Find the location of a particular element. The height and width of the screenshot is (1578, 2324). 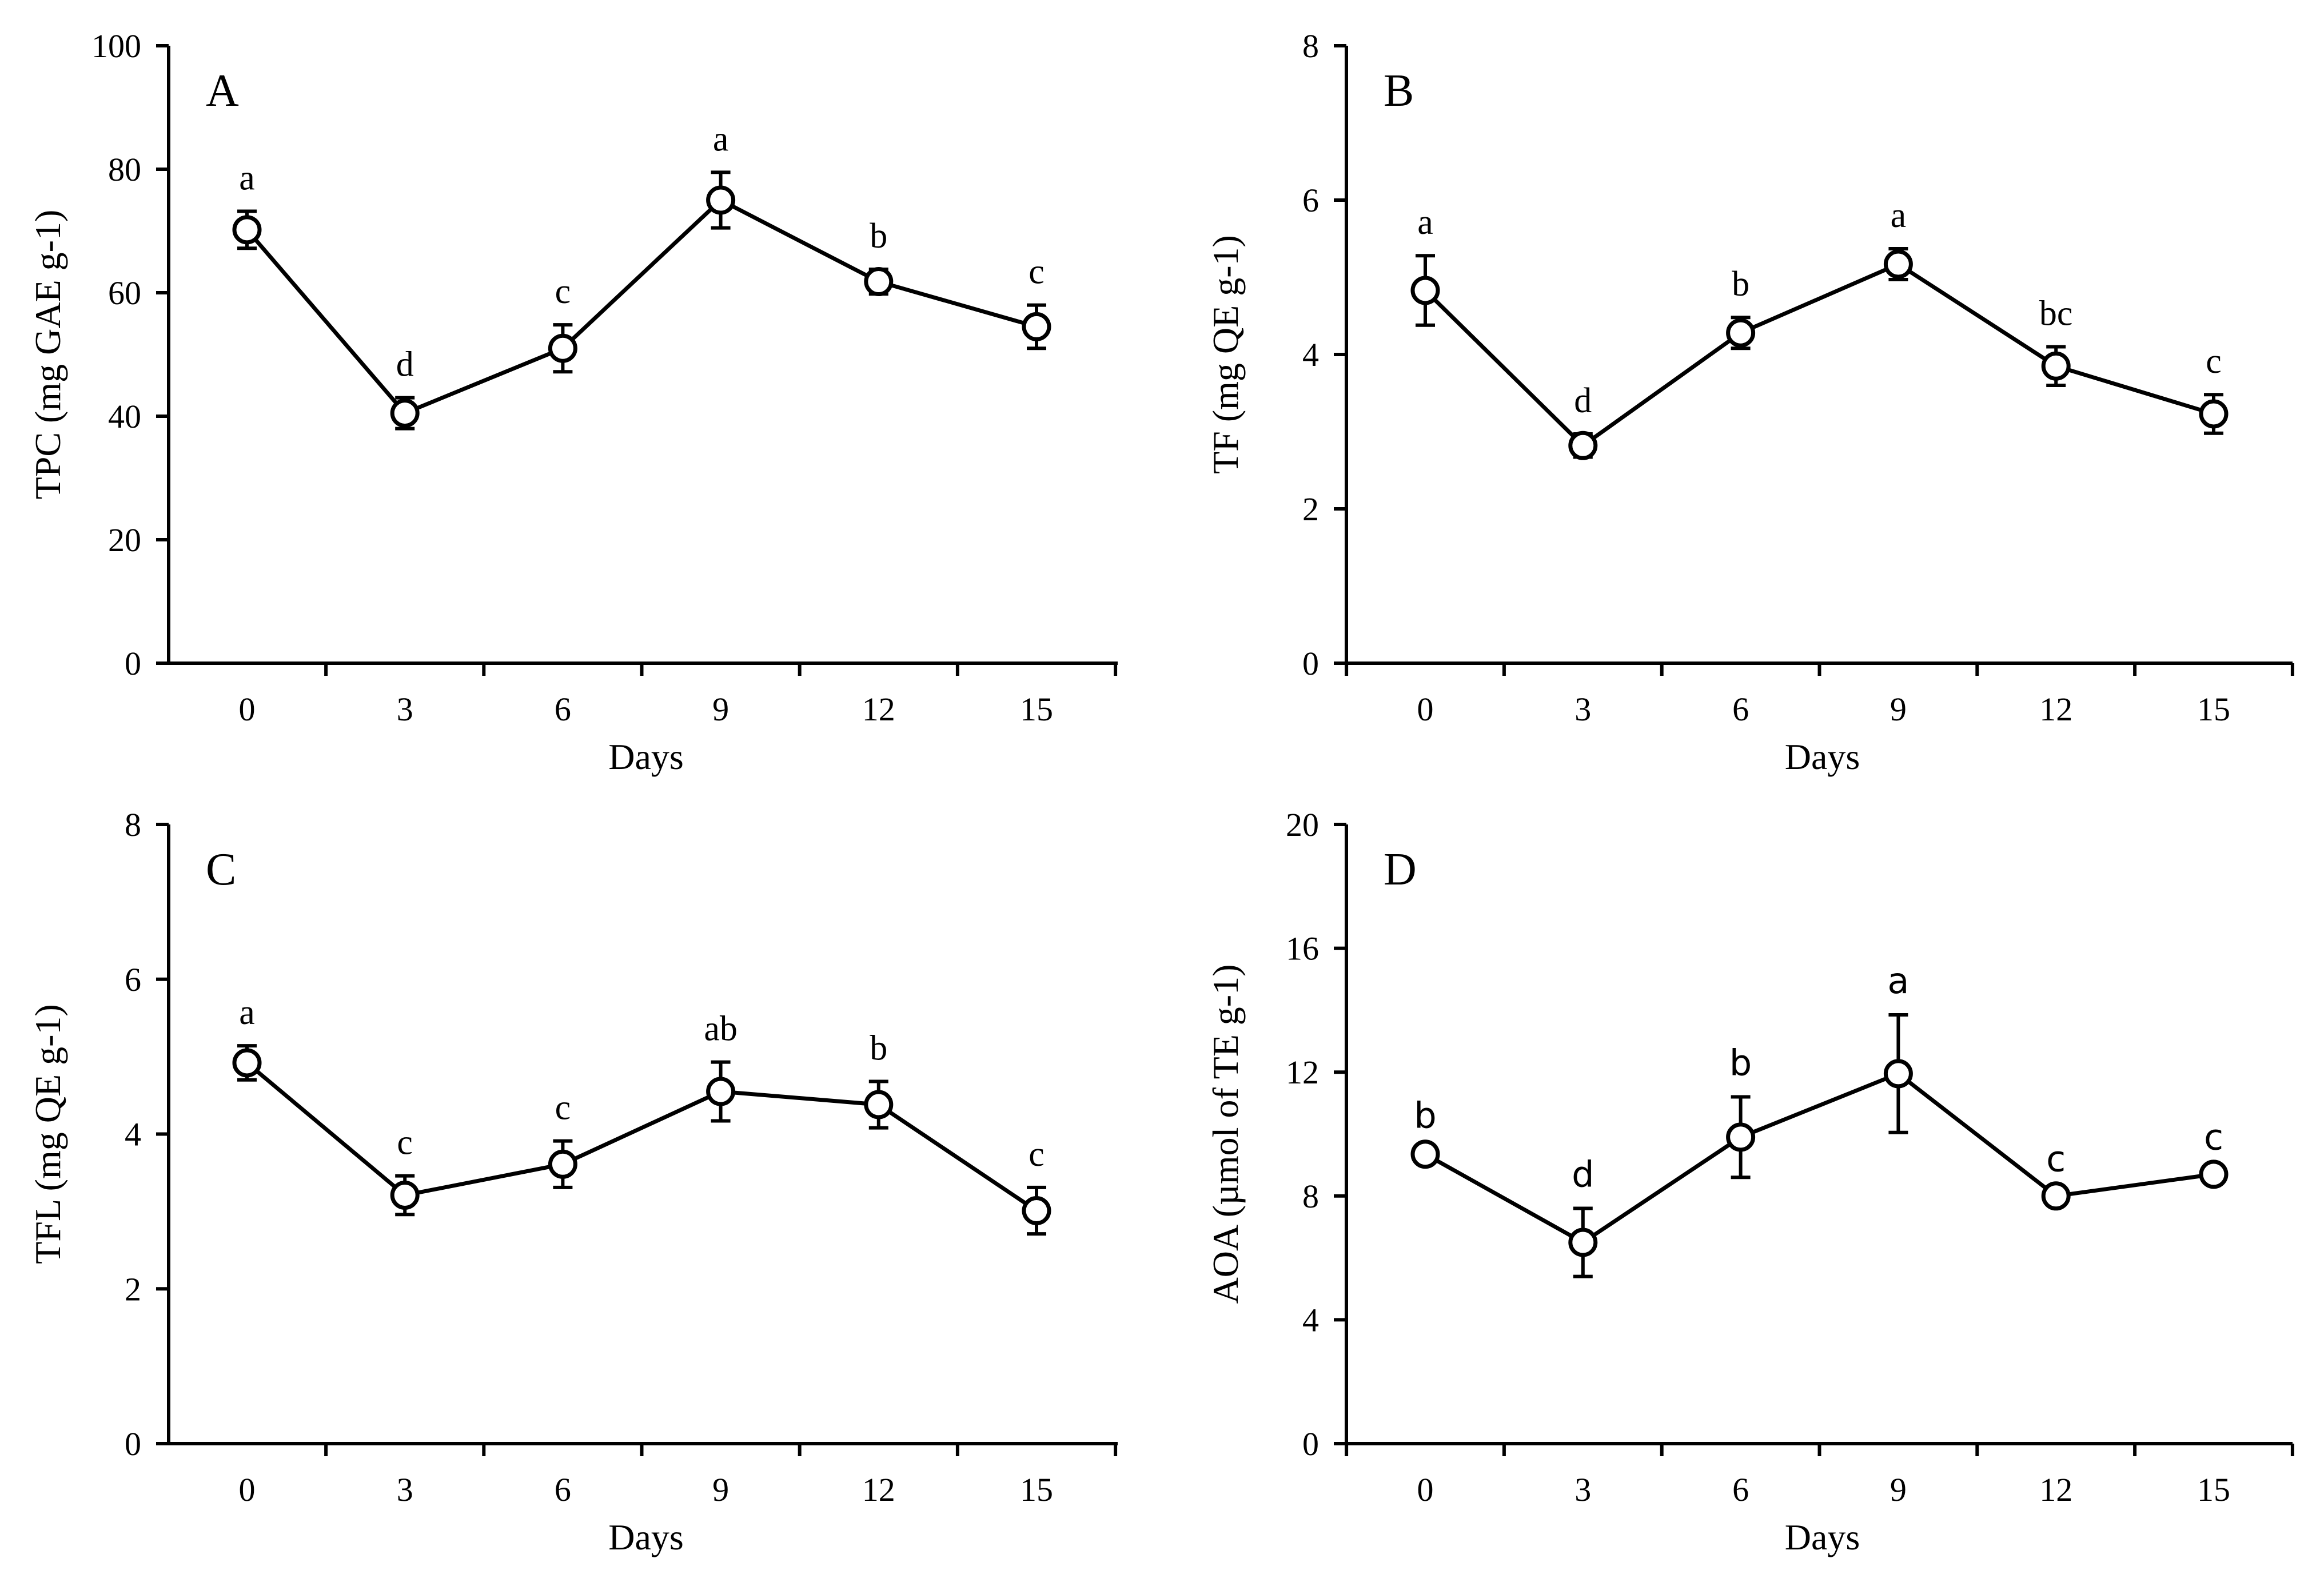

y-axis-title: TPC (mg GAE g-1) is located at coordinates (47, 355).